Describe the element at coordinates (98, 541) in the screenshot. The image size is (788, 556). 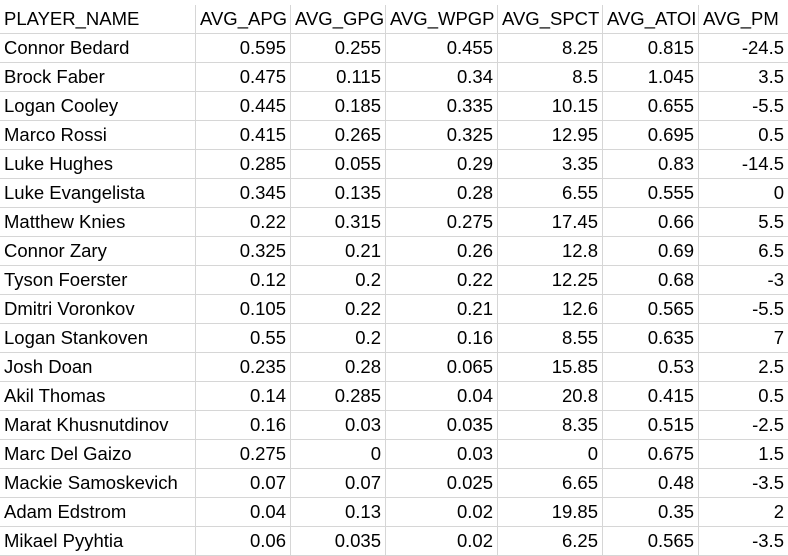
I see `cell-player-name: Mikael Pyyhtia` at that location.